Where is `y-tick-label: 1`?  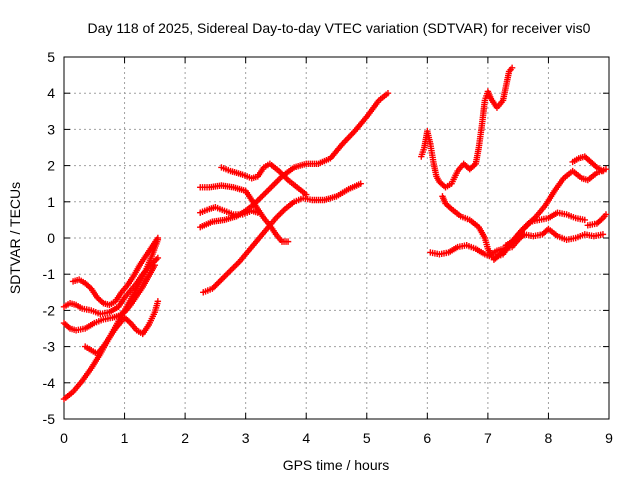 y-tick-label: 1 is located at coordinates (51, 202).